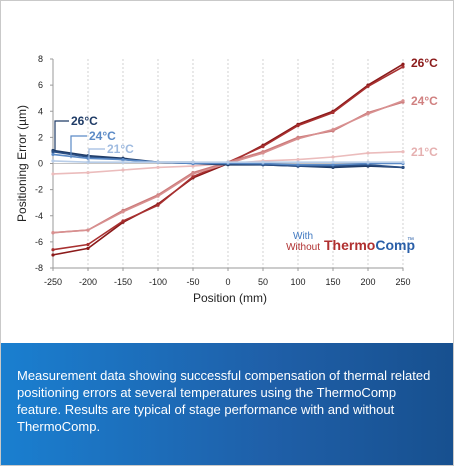 This screenshot has width=454, height=466. Describe the element at coordinates (297, 282) in the screenshot. I see `x-tick-label-7: 100` at that location.